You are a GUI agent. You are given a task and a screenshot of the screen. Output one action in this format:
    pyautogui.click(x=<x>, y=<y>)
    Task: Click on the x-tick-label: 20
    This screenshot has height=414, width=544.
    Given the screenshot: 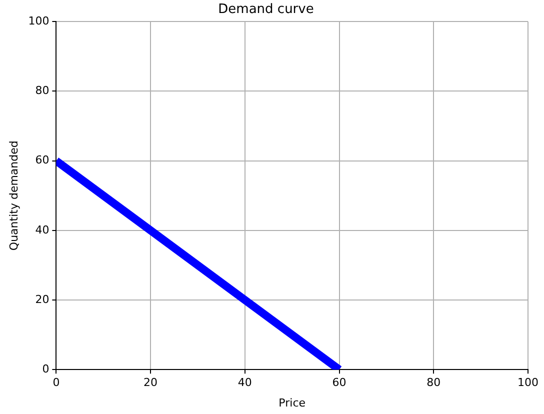 What is the action you would take?
    pyautogui.click(x=151, y=383)
    